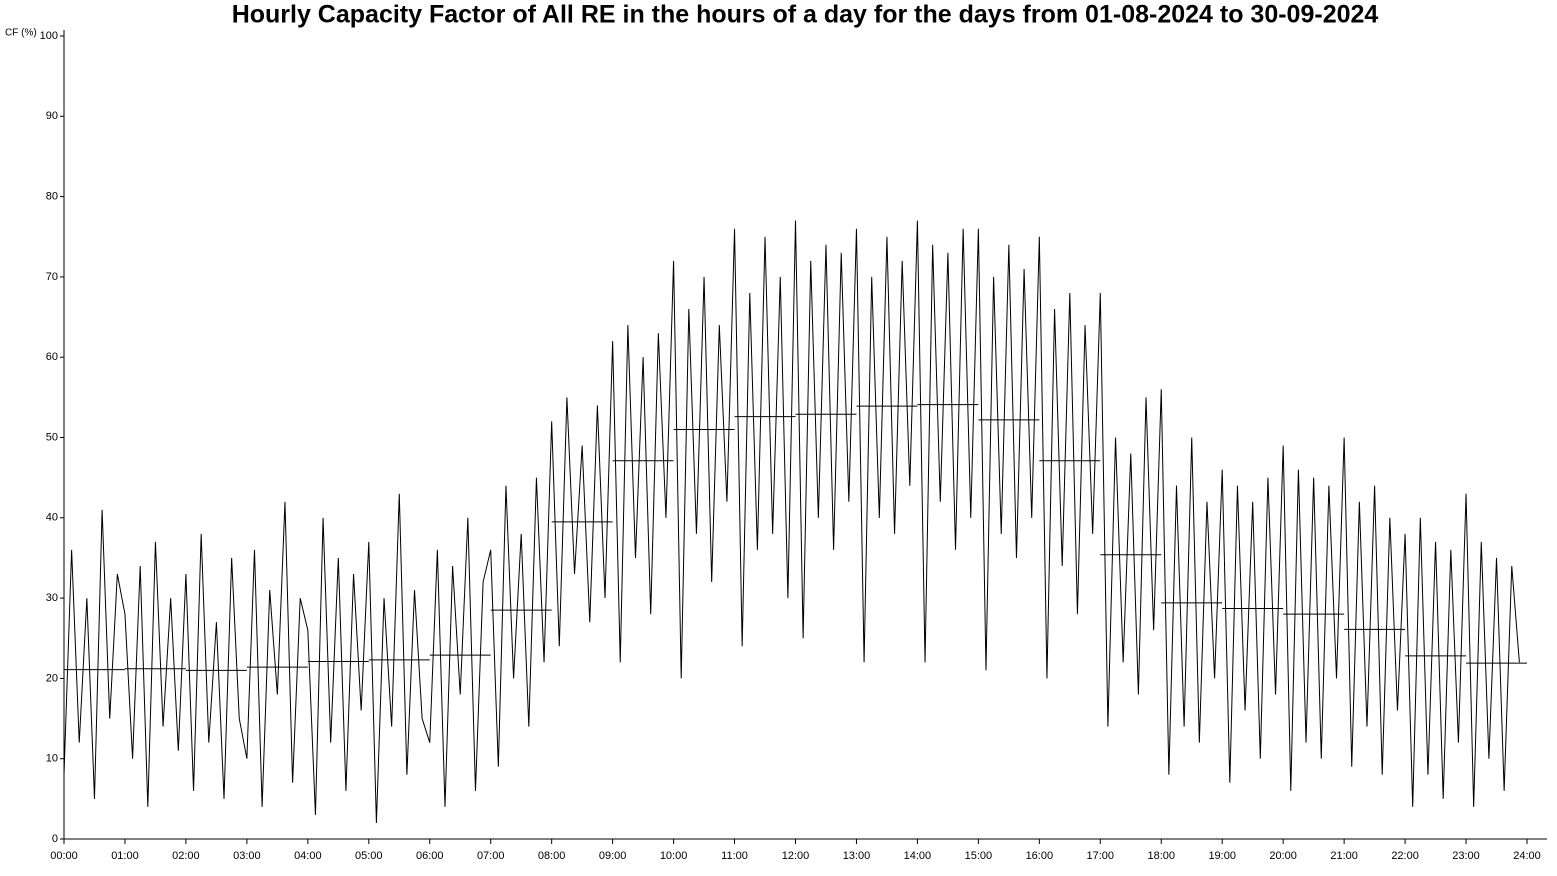 The height and width of the screenshot is (876, 1557). What do you see at coordinates (52, 357) in the screenshot?
I see `y-tick-label: 60` at bounding box center [52, 357].